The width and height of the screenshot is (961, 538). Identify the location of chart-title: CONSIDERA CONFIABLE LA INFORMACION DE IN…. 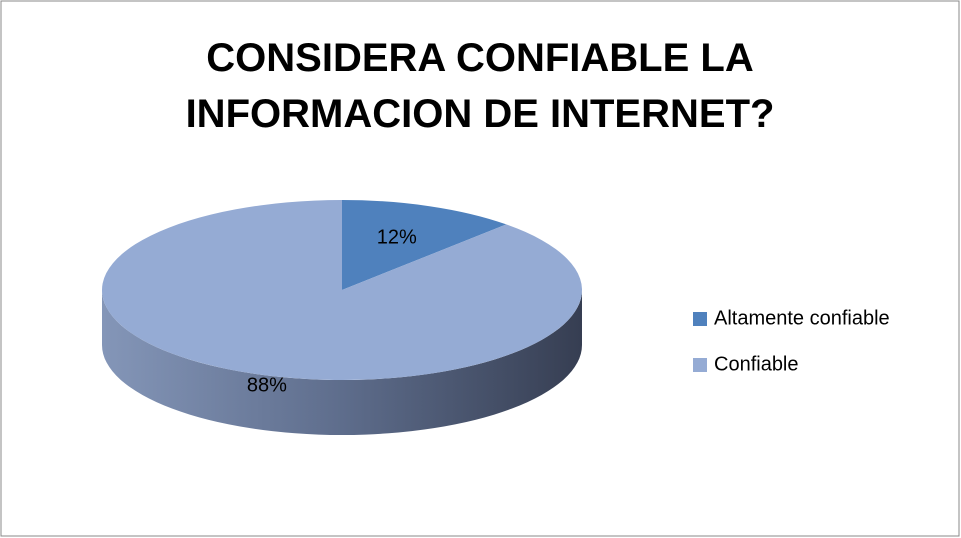
(480, 86).